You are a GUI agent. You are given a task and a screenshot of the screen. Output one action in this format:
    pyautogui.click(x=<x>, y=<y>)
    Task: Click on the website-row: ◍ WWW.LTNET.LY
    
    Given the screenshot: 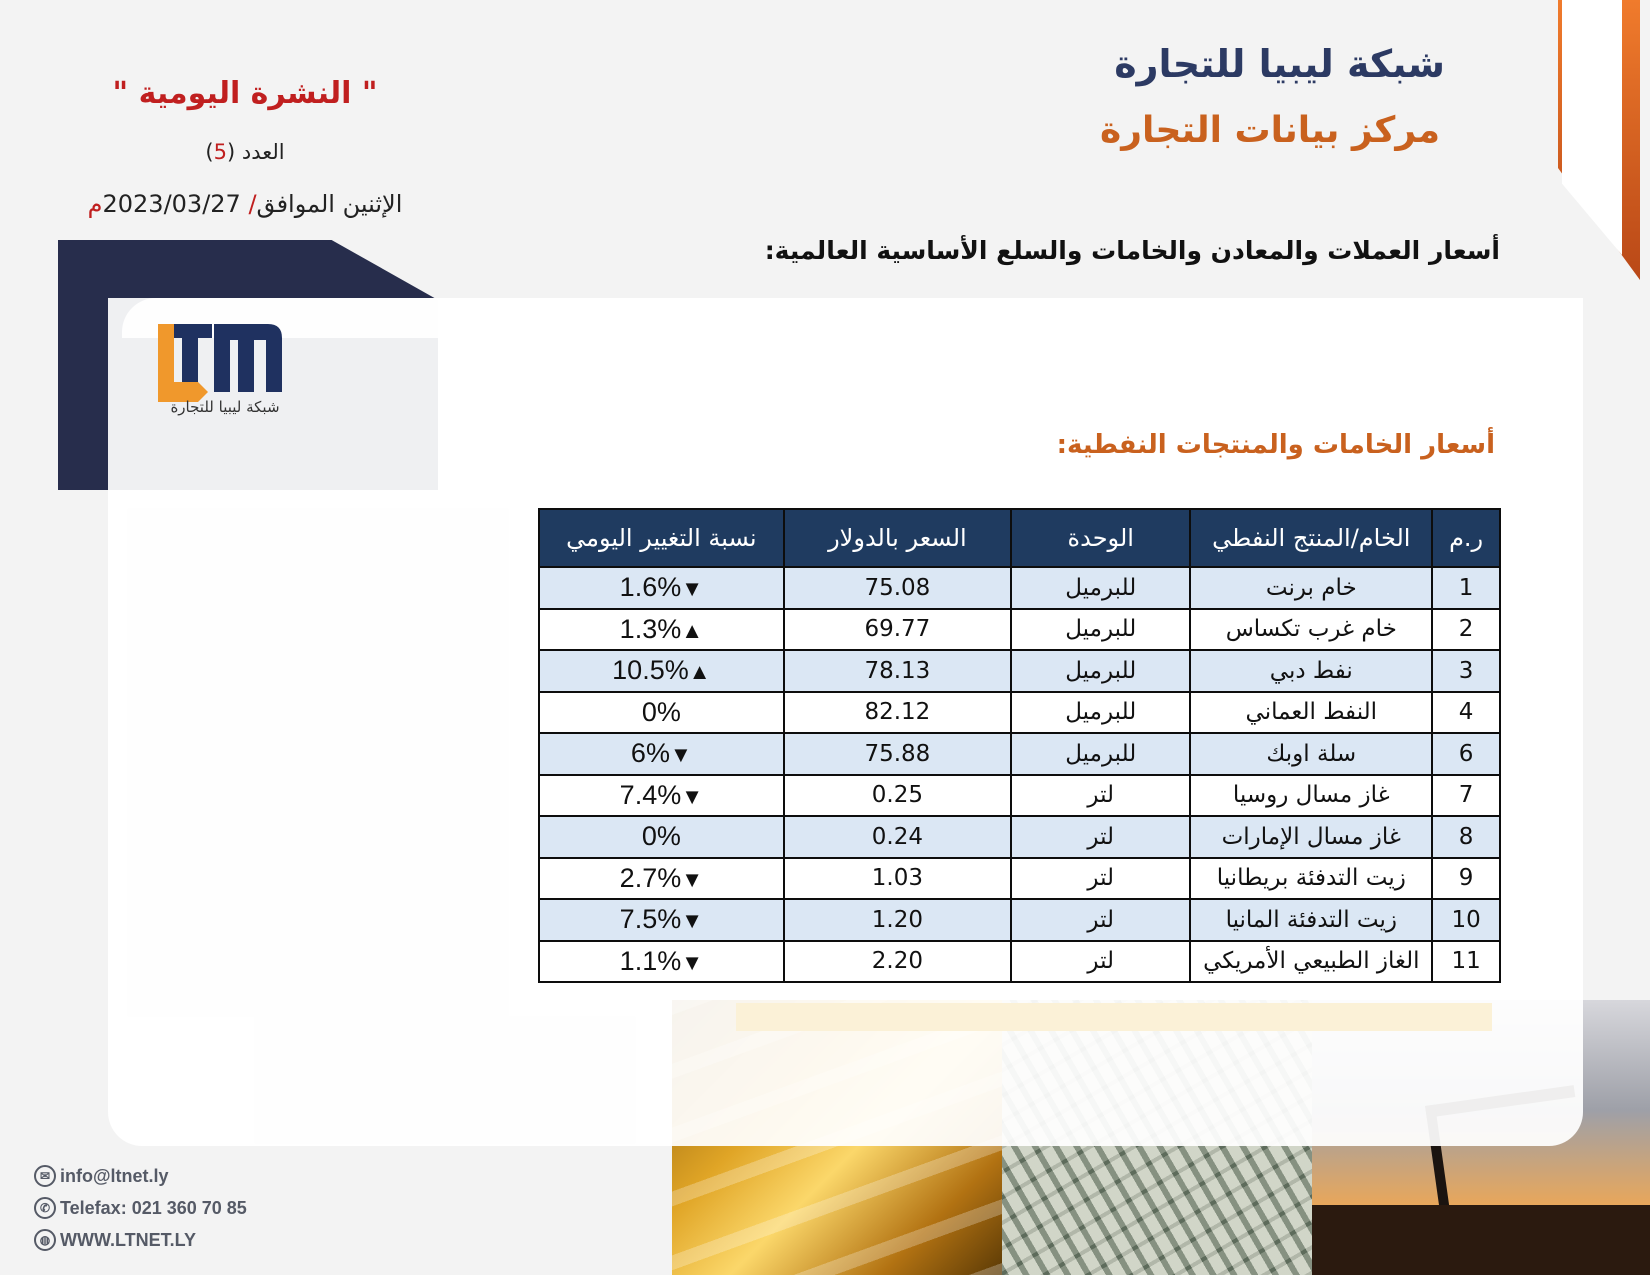 What is the action you would take?
    pyautogui.click(x=140, y=1240)
    